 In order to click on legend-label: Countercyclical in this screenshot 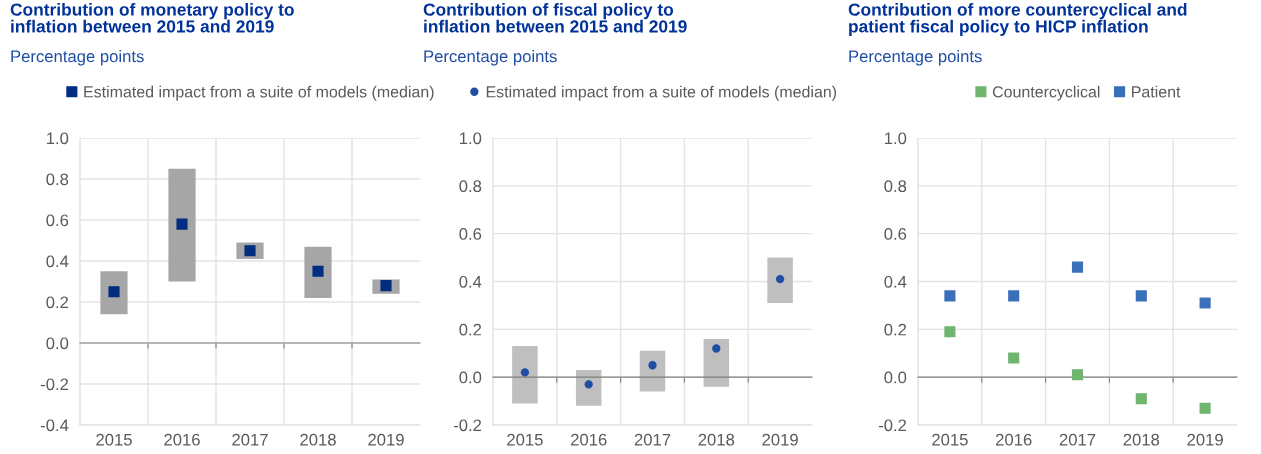, I will do `click(1046, 93)`.